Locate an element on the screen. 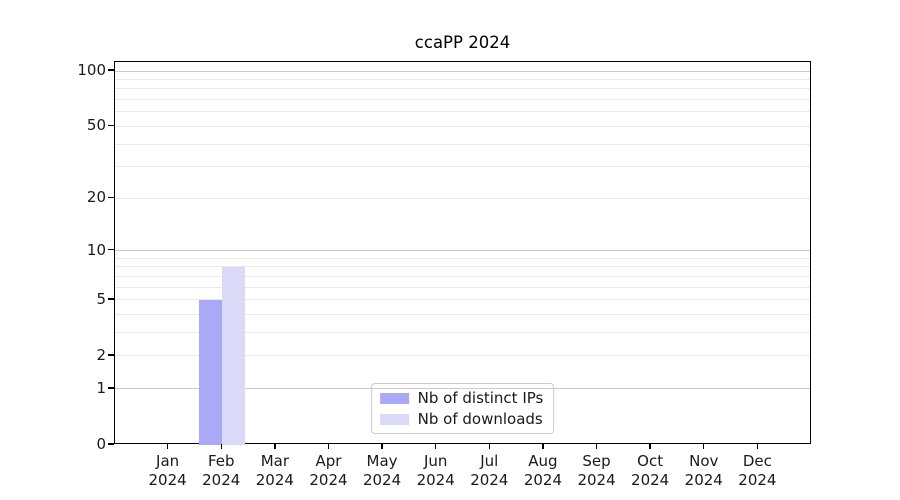  legend: Nb of distinct IPs Nb of downloads is located at coordinates (462, 408).